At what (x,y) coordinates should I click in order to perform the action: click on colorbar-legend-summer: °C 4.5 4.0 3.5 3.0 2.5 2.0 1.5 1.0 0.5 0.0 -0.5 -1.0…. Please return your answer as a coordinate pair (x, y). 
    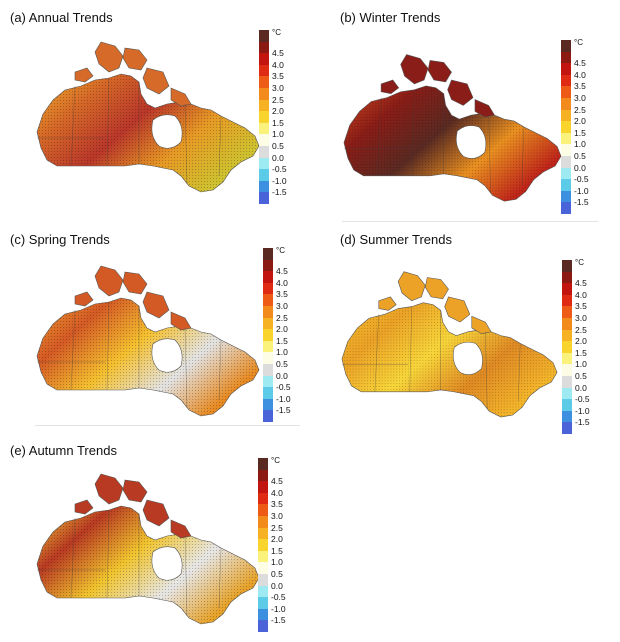
    Looking at the image, I should click on (583, 346).